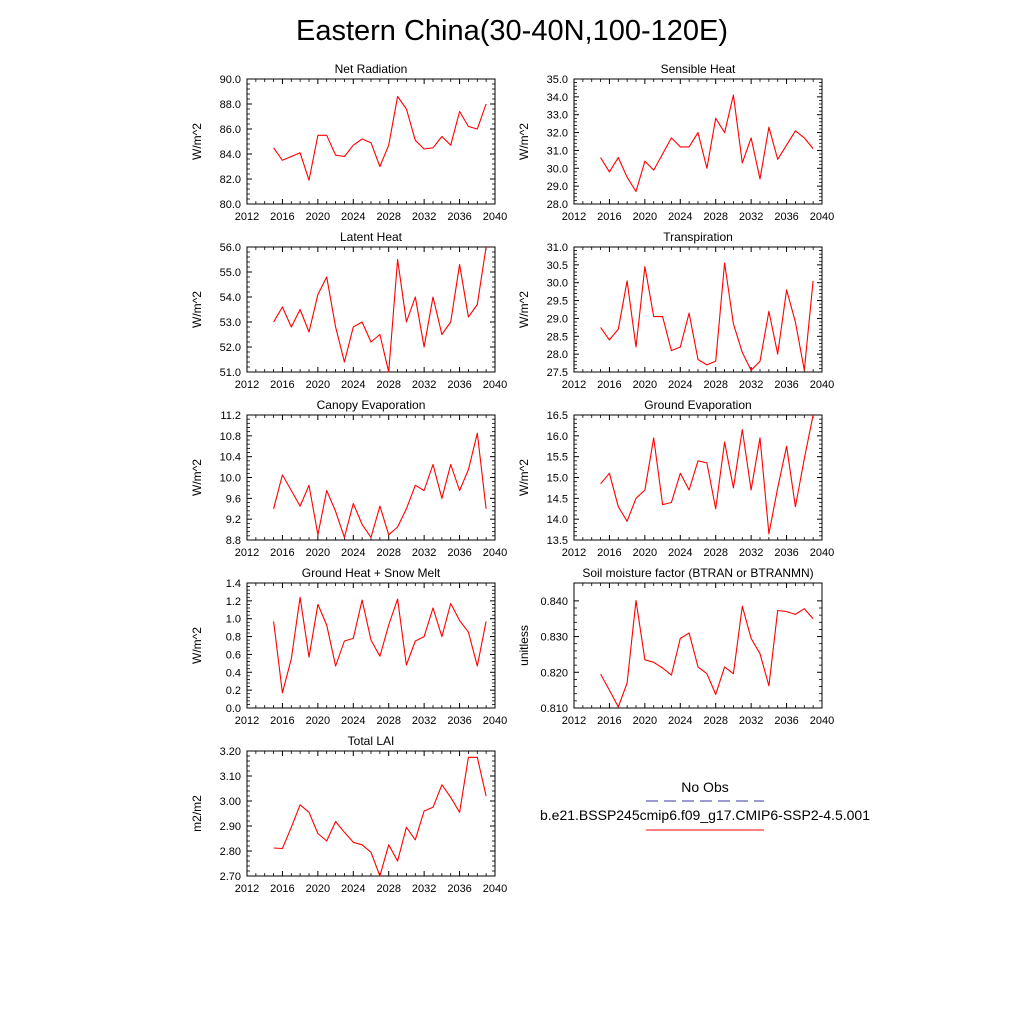  Describe the element at coordinates (371, 741) in the screenshot. I see `panel-title: Total LAI` at that location.